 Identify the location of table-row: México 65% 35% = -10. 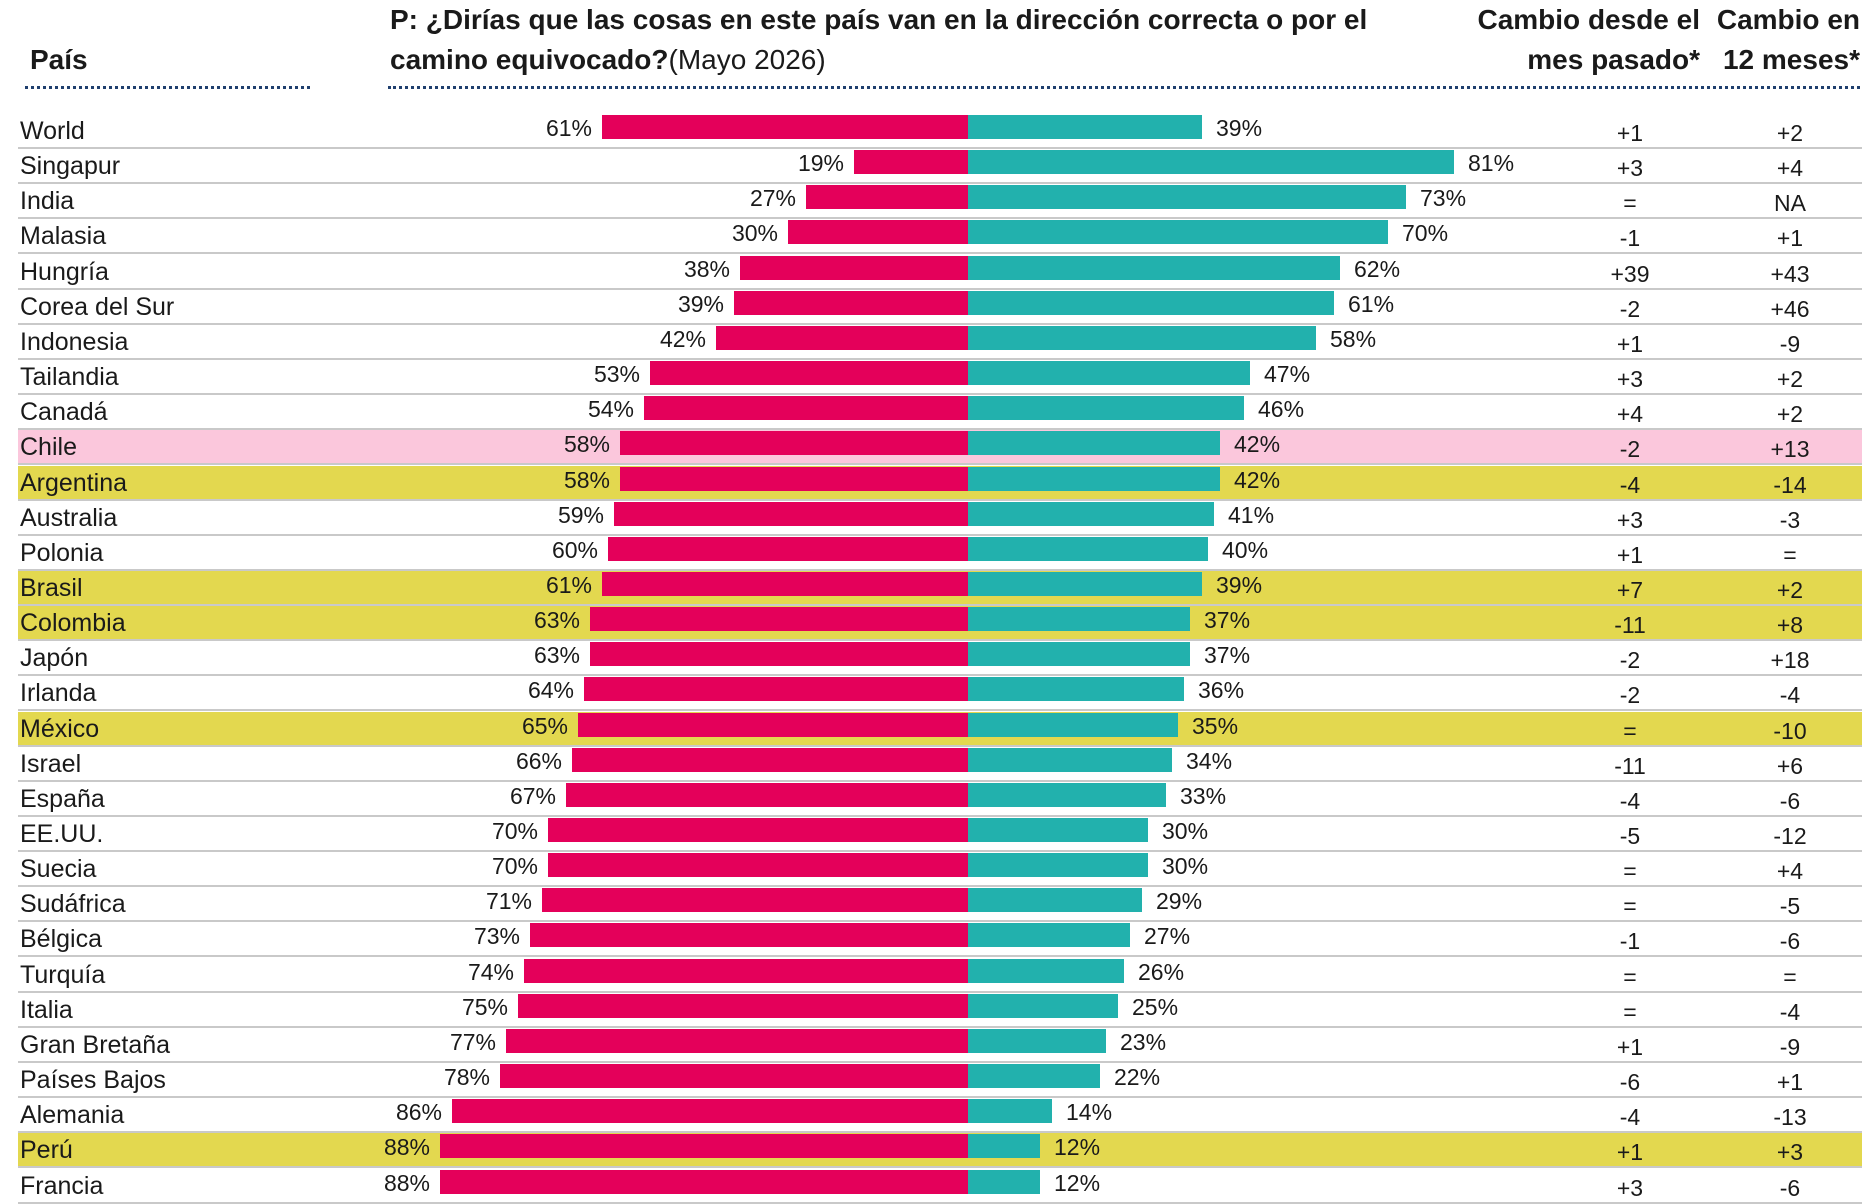
(940, 729).